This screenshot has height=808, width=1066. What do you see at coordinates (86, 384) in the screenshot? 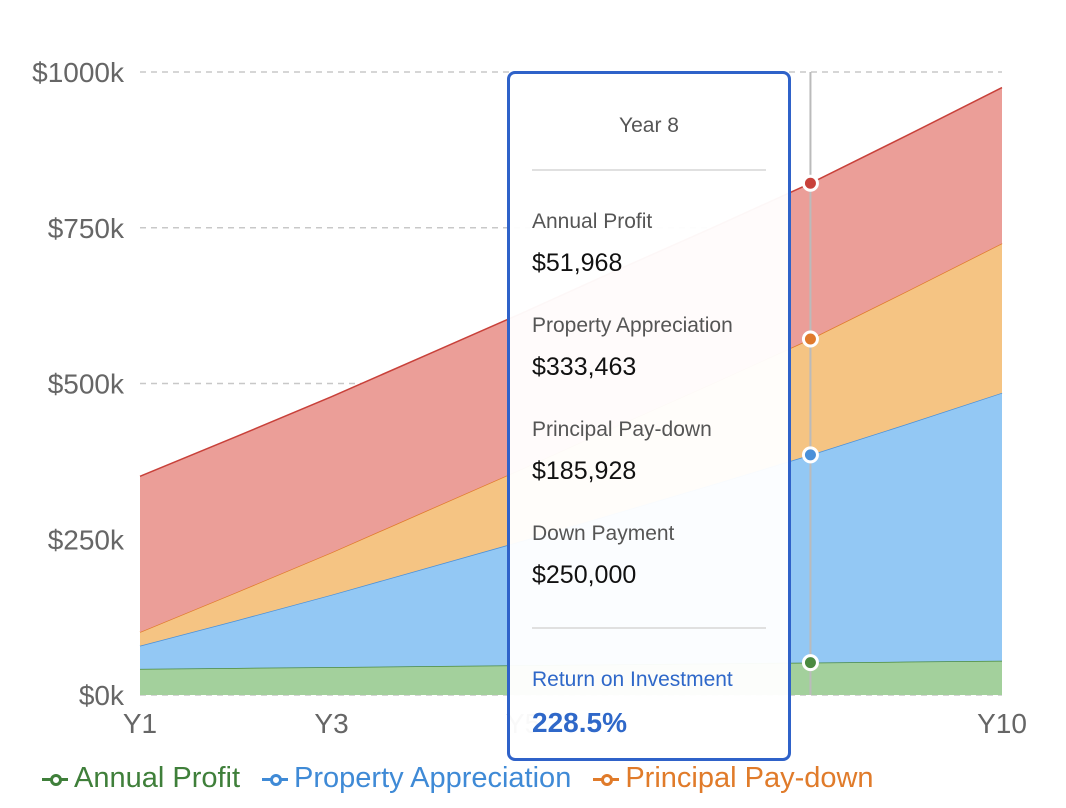
I see `y-tick-label: $500k` at bounding box center [86, 384].